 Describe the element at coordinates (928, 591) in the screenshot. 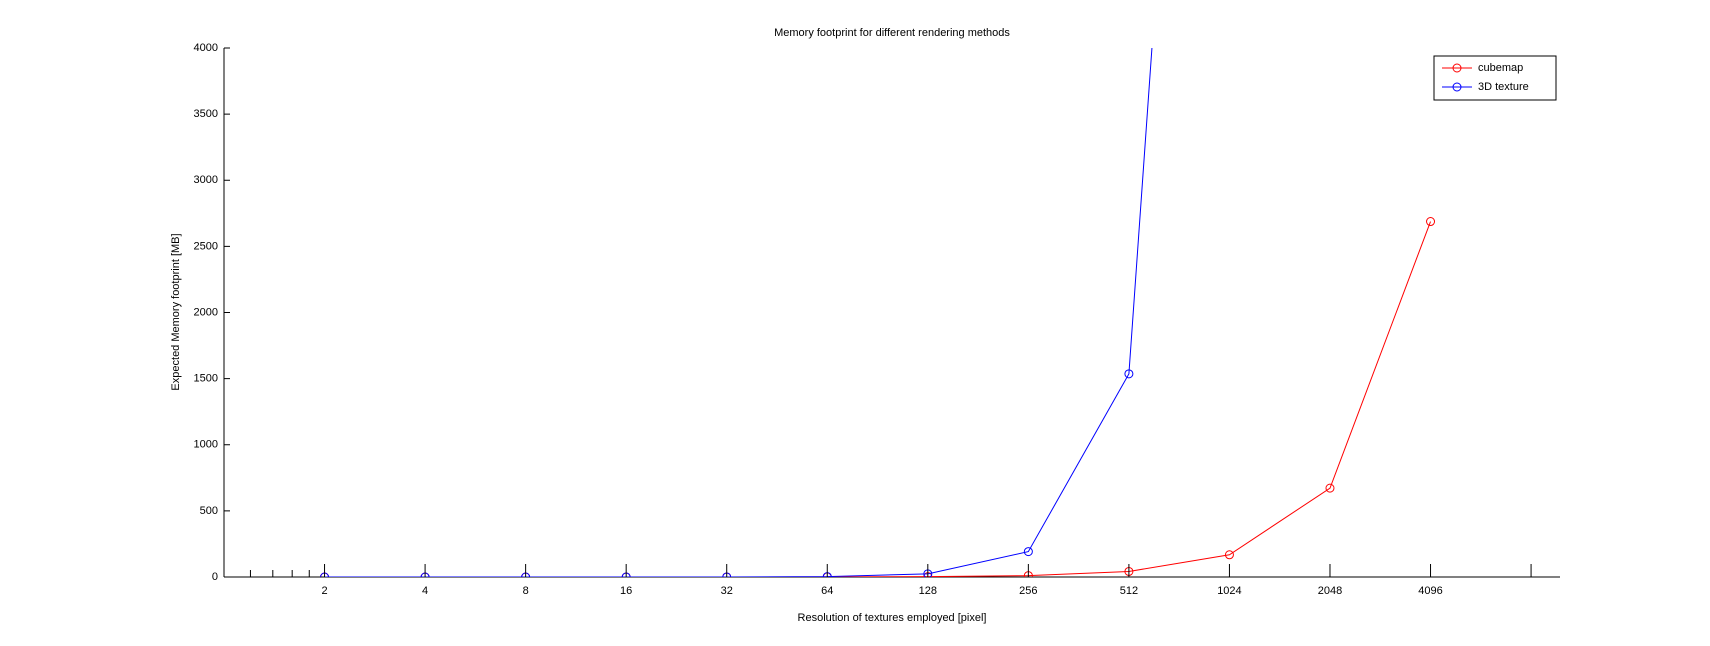

I see `x-tick-label: 128` at that location.